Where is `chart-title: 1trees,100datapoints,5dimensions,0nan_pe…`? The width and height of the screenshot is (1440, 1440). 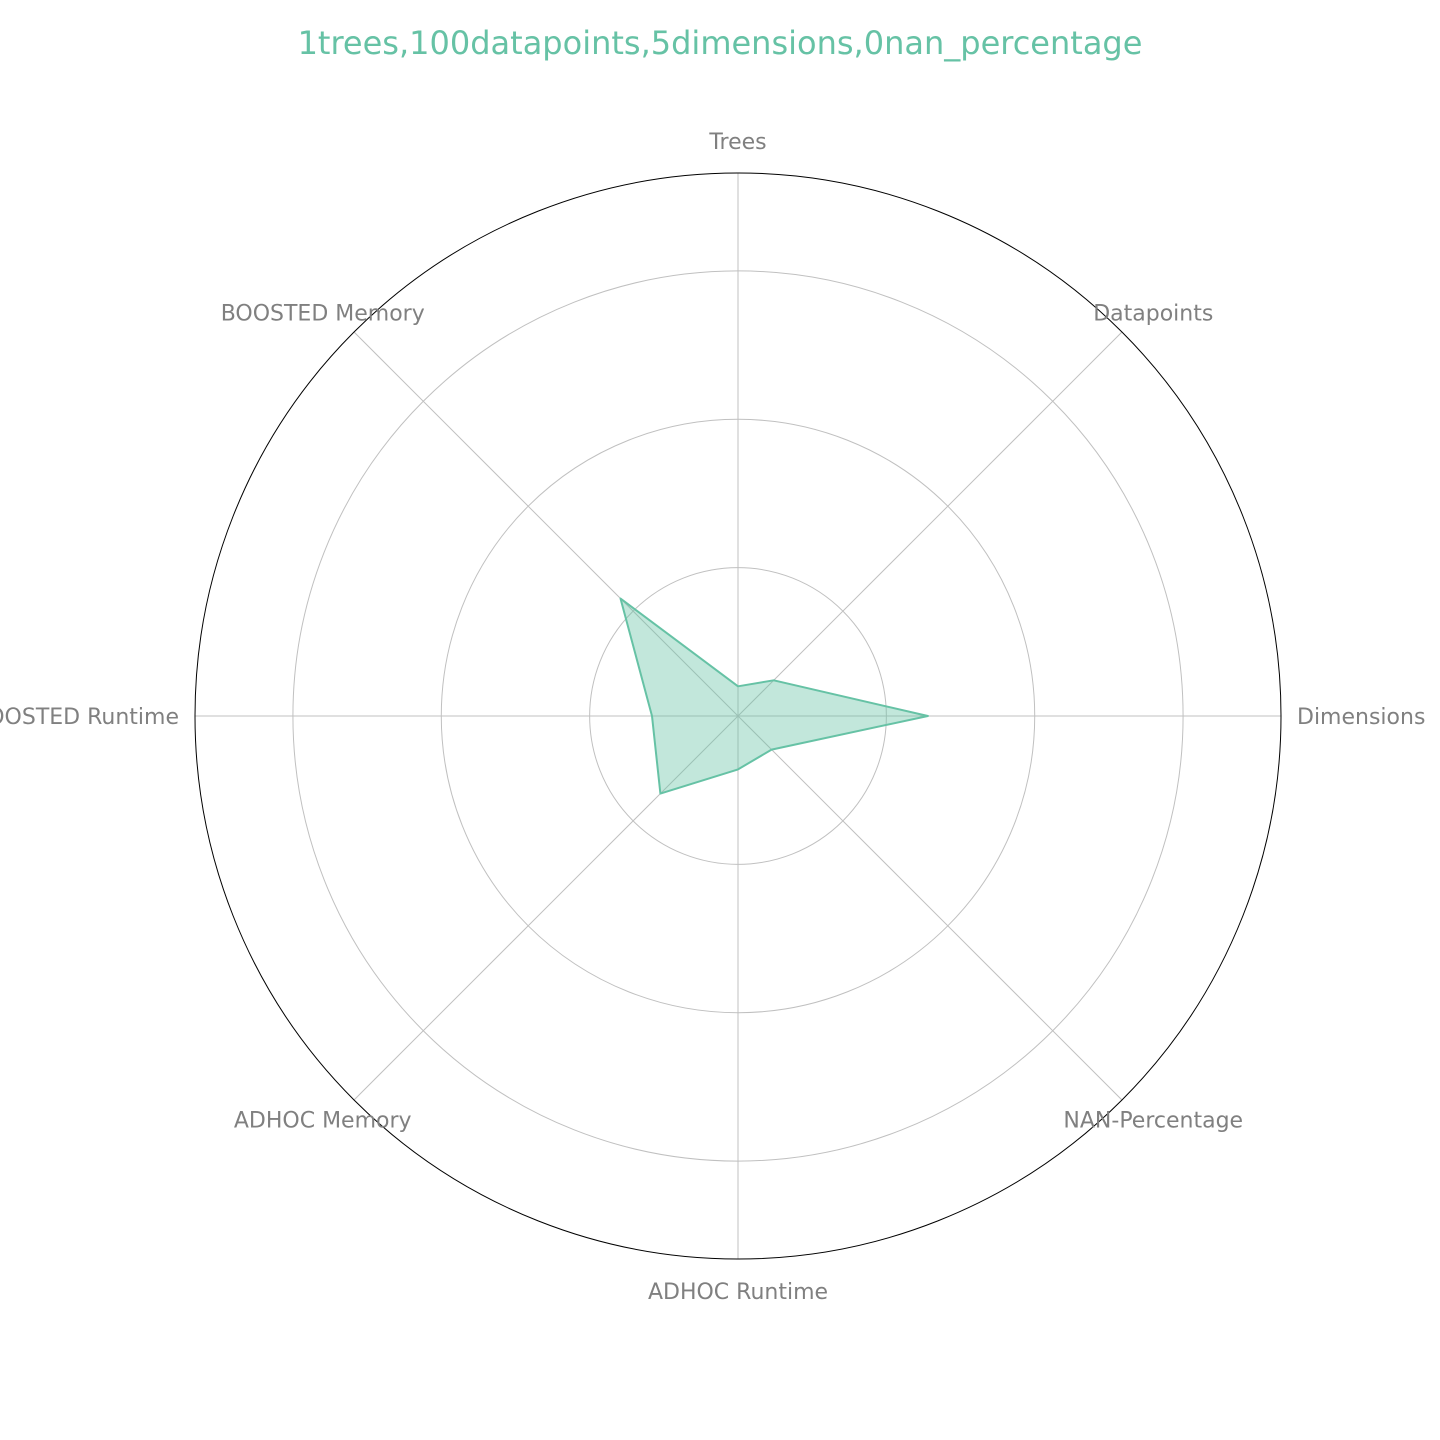 chart-title: 1trees,100datapoints,5dimensions,0nan_pe… is located at coordinates (720, 43).